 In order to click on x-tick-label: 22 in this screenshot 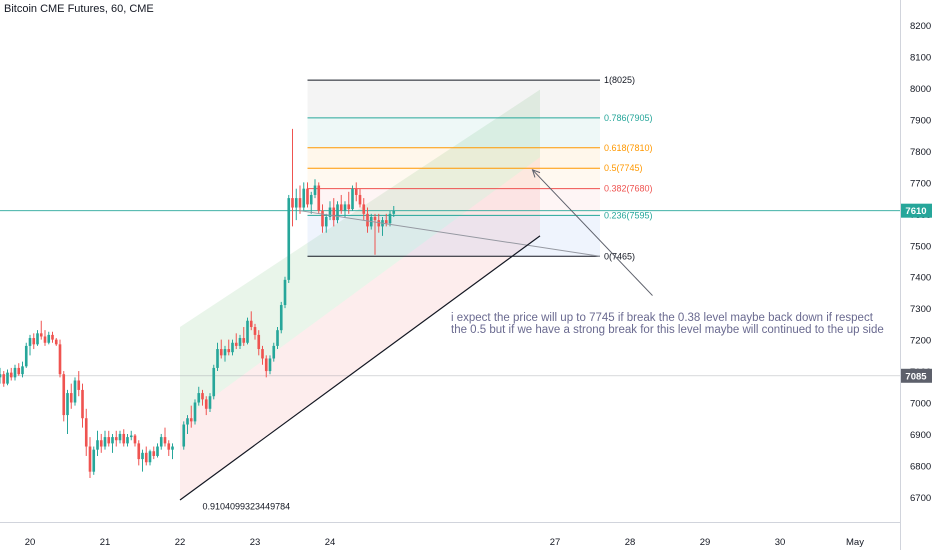, I will do `click(180, 542)`.